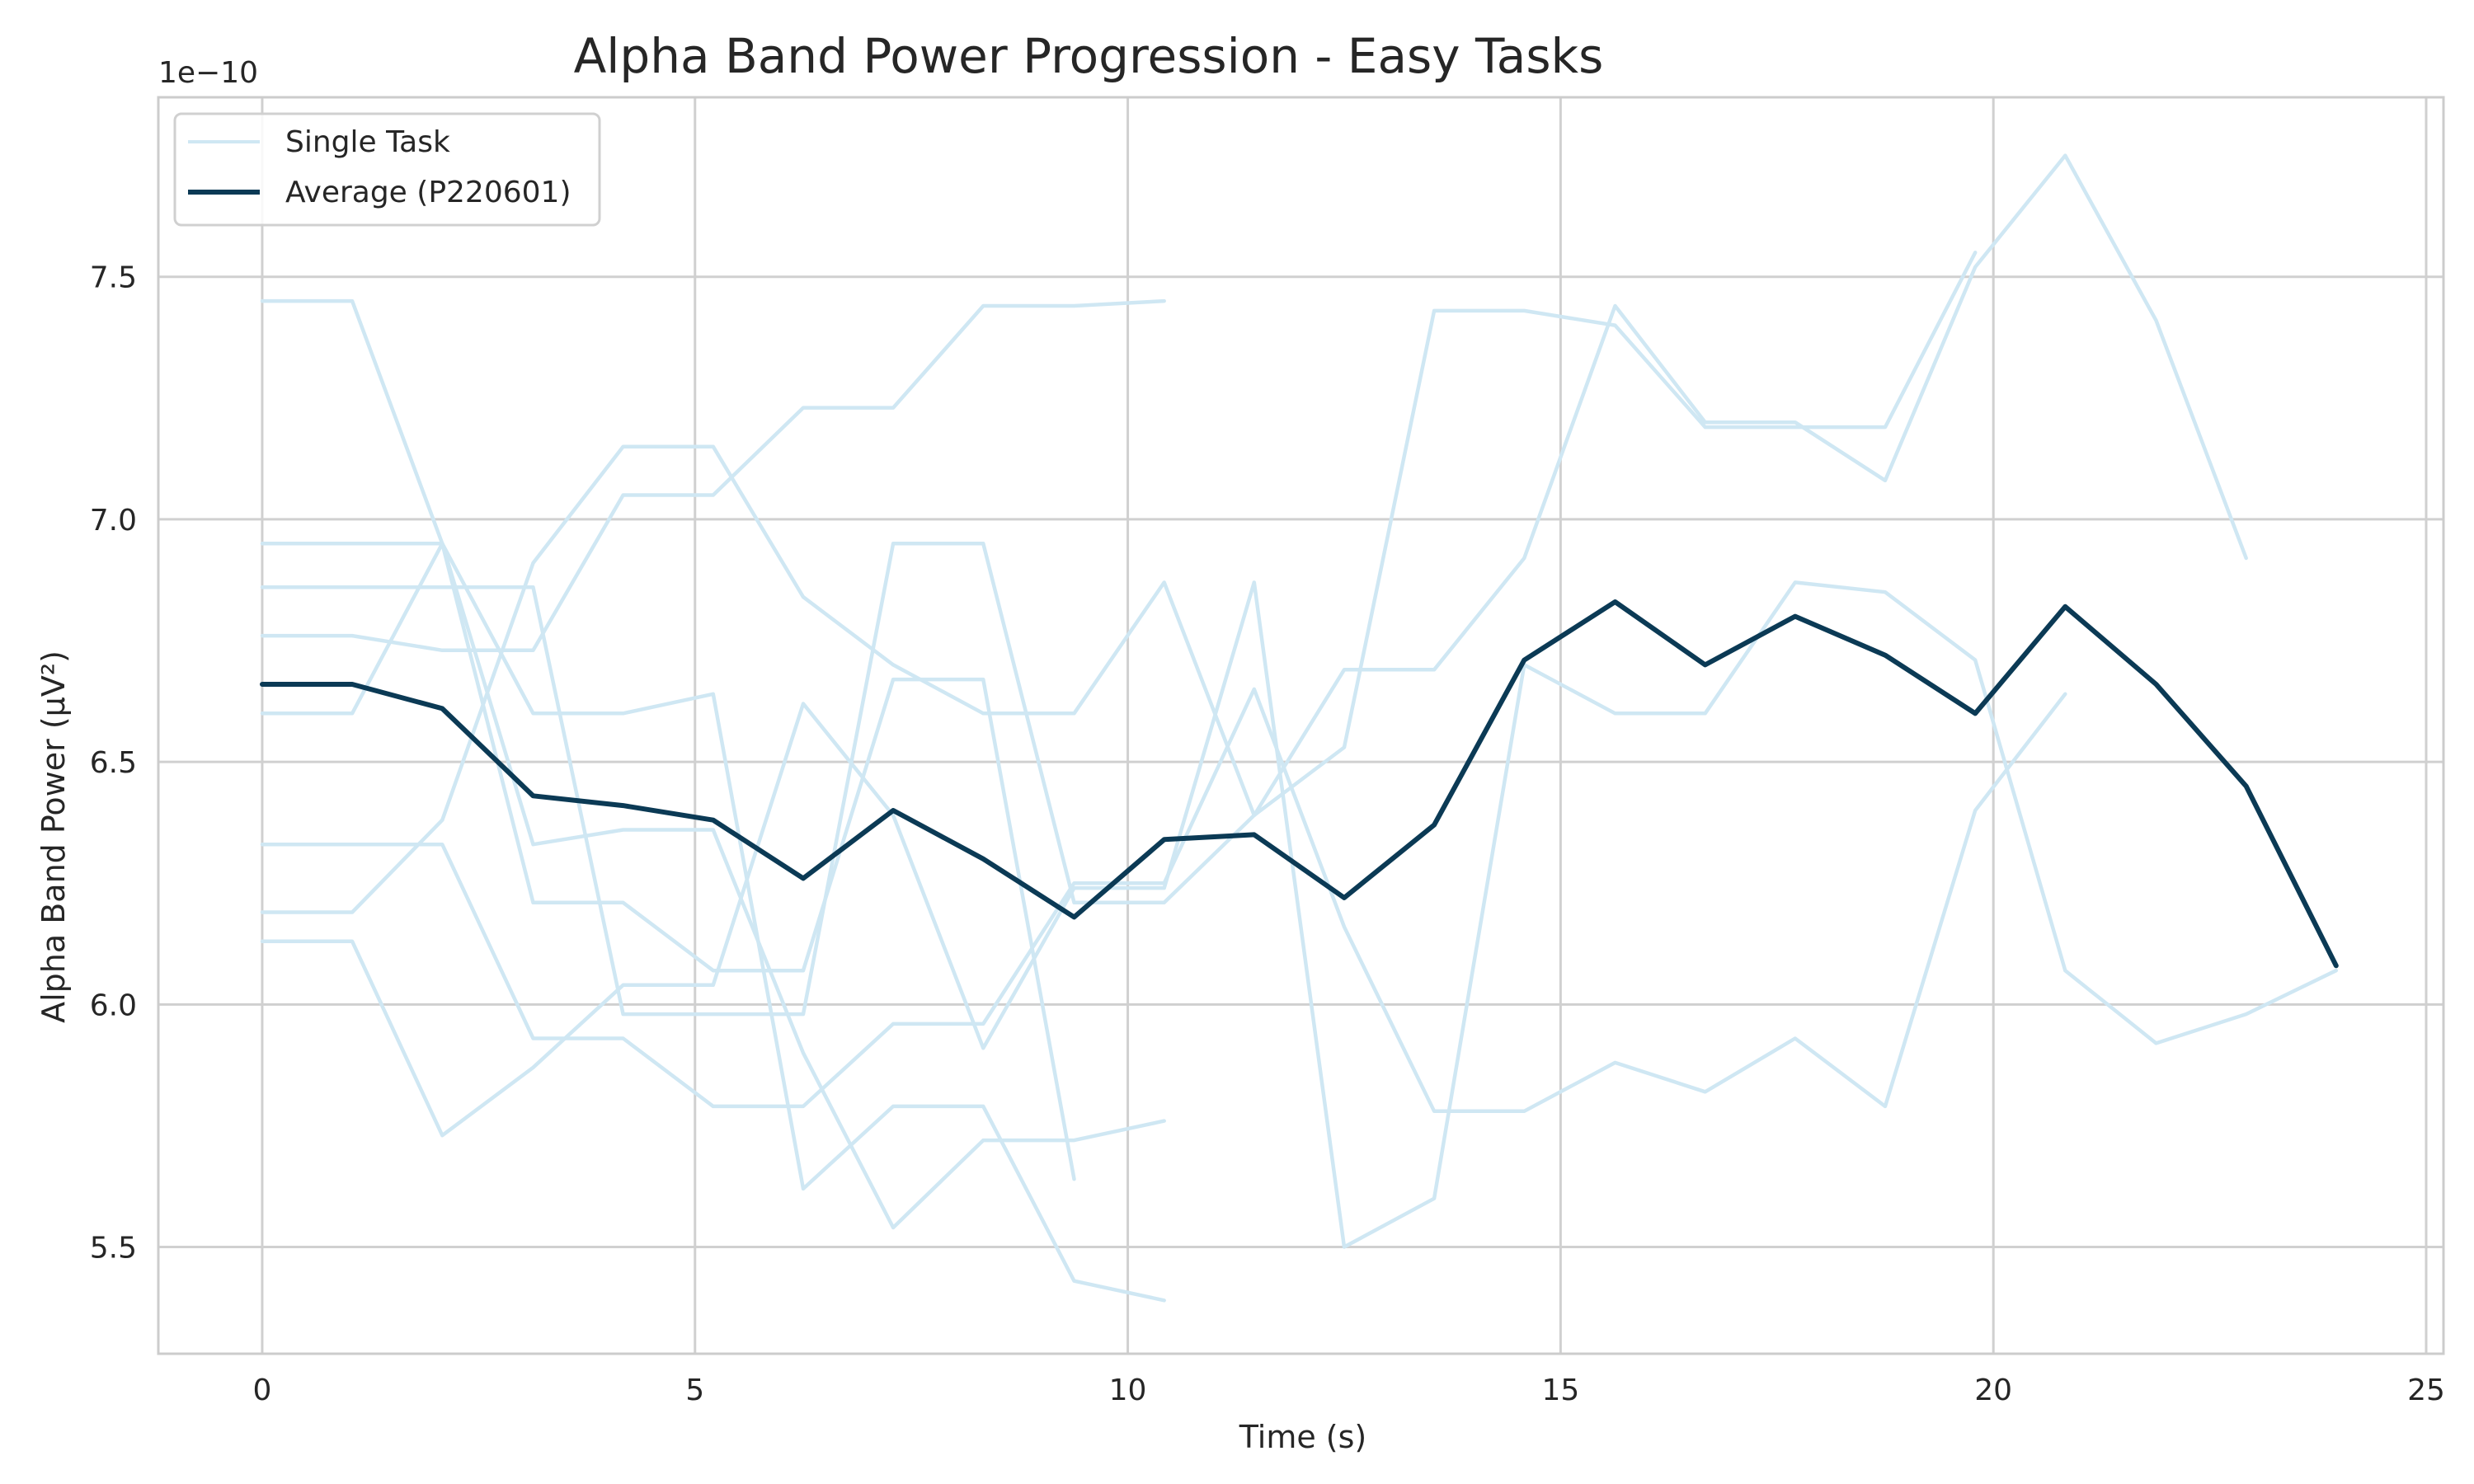 Image resolution: width=2474 pixels, height=1484 pixels. What do you see at coordinates (262, 1390) in the screenshot?
I see `x-tick-label: 0` at bounding box center [262, 1390].